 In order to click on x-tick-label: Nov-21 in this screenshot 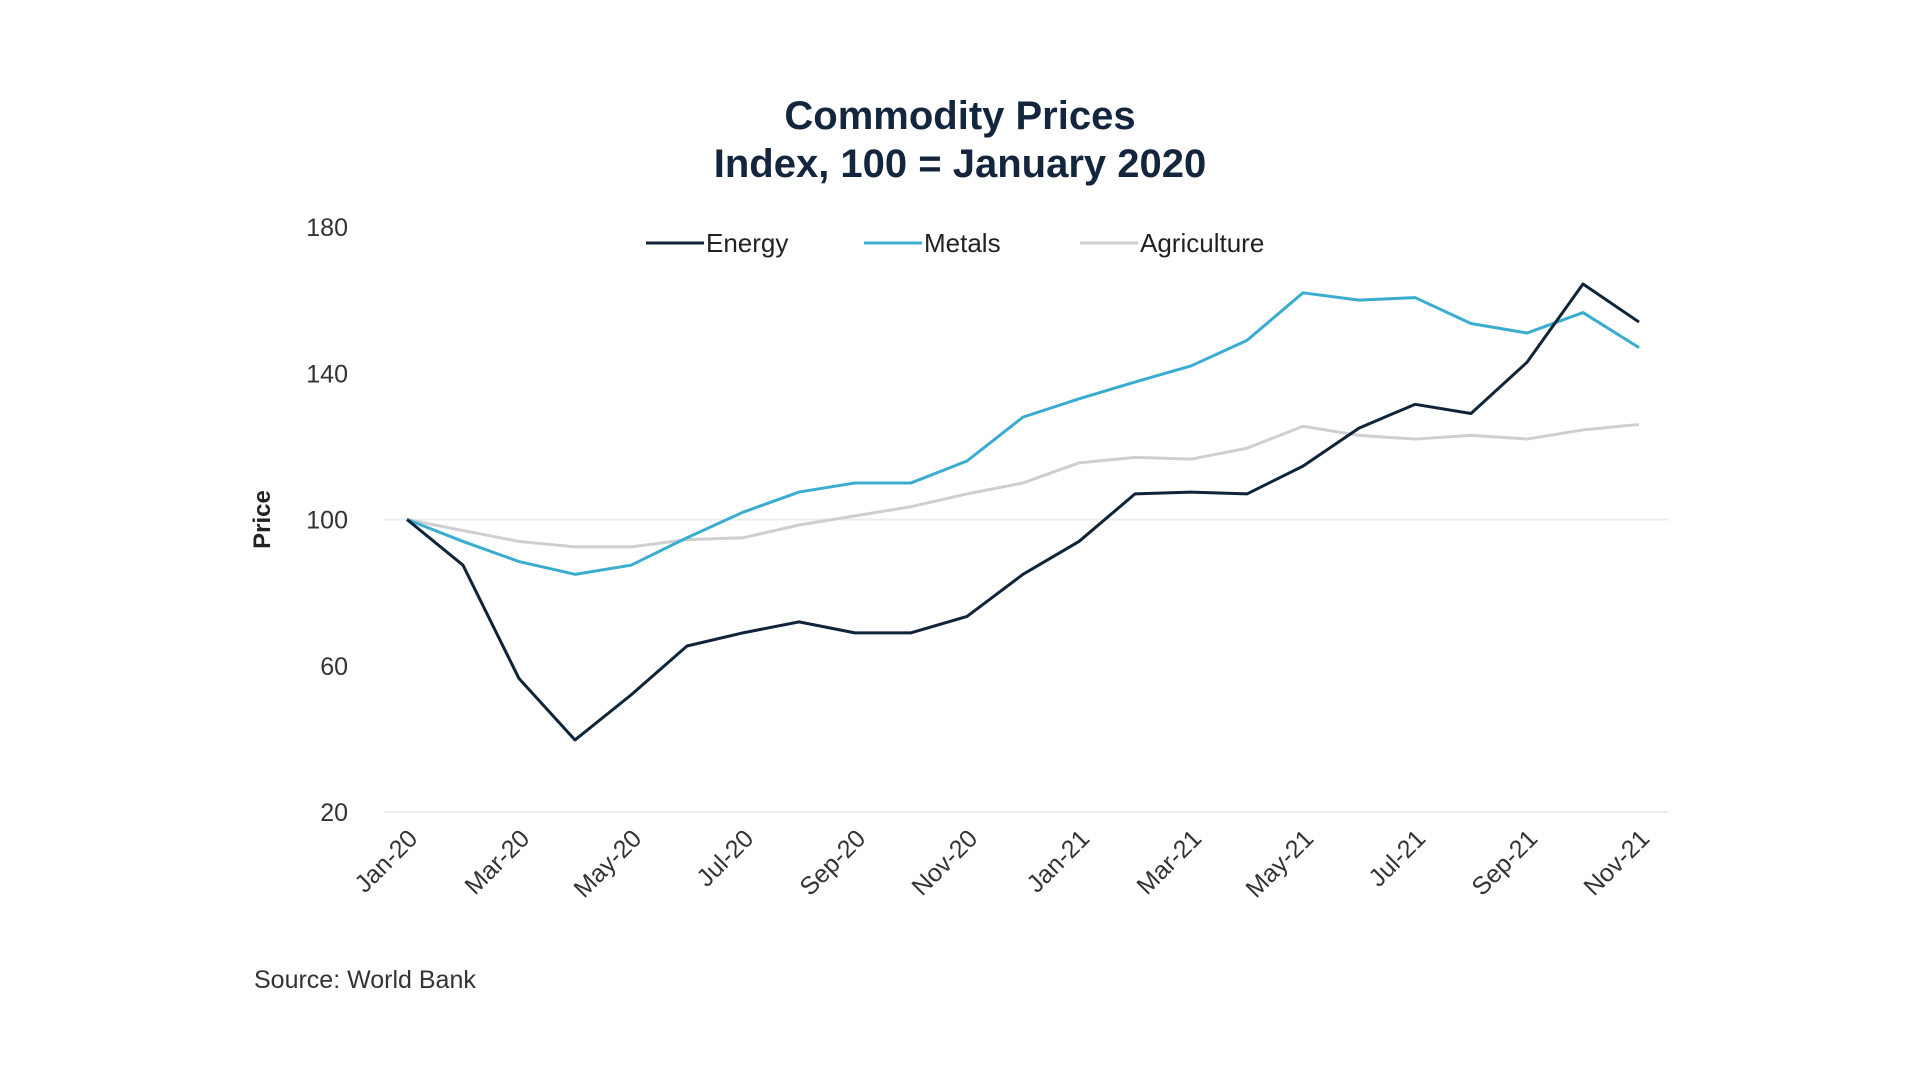, I will do `click(1616, 862)`.